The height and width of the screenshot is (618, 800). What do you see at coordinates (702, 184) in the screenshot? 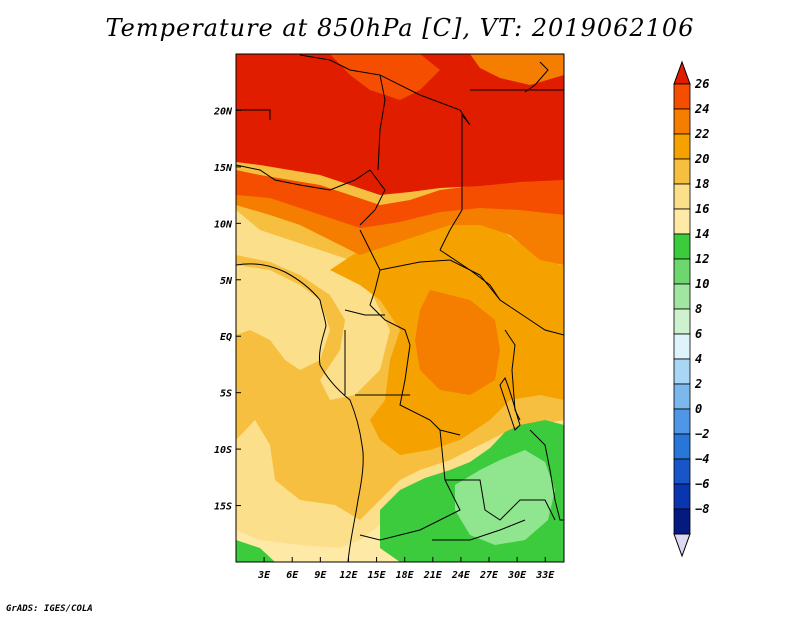
I see `colorbar-label: 18` at bounding box center [702, 184].